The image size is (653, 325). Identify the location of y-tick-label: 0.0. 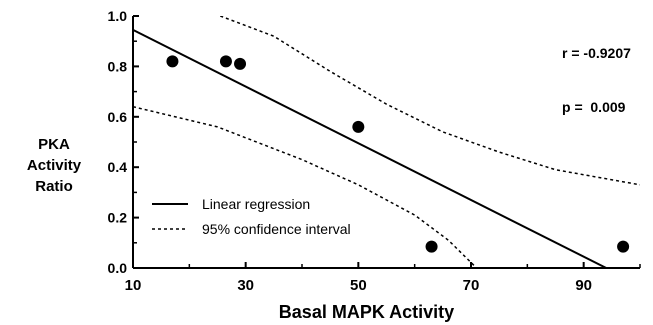
(118, 268).